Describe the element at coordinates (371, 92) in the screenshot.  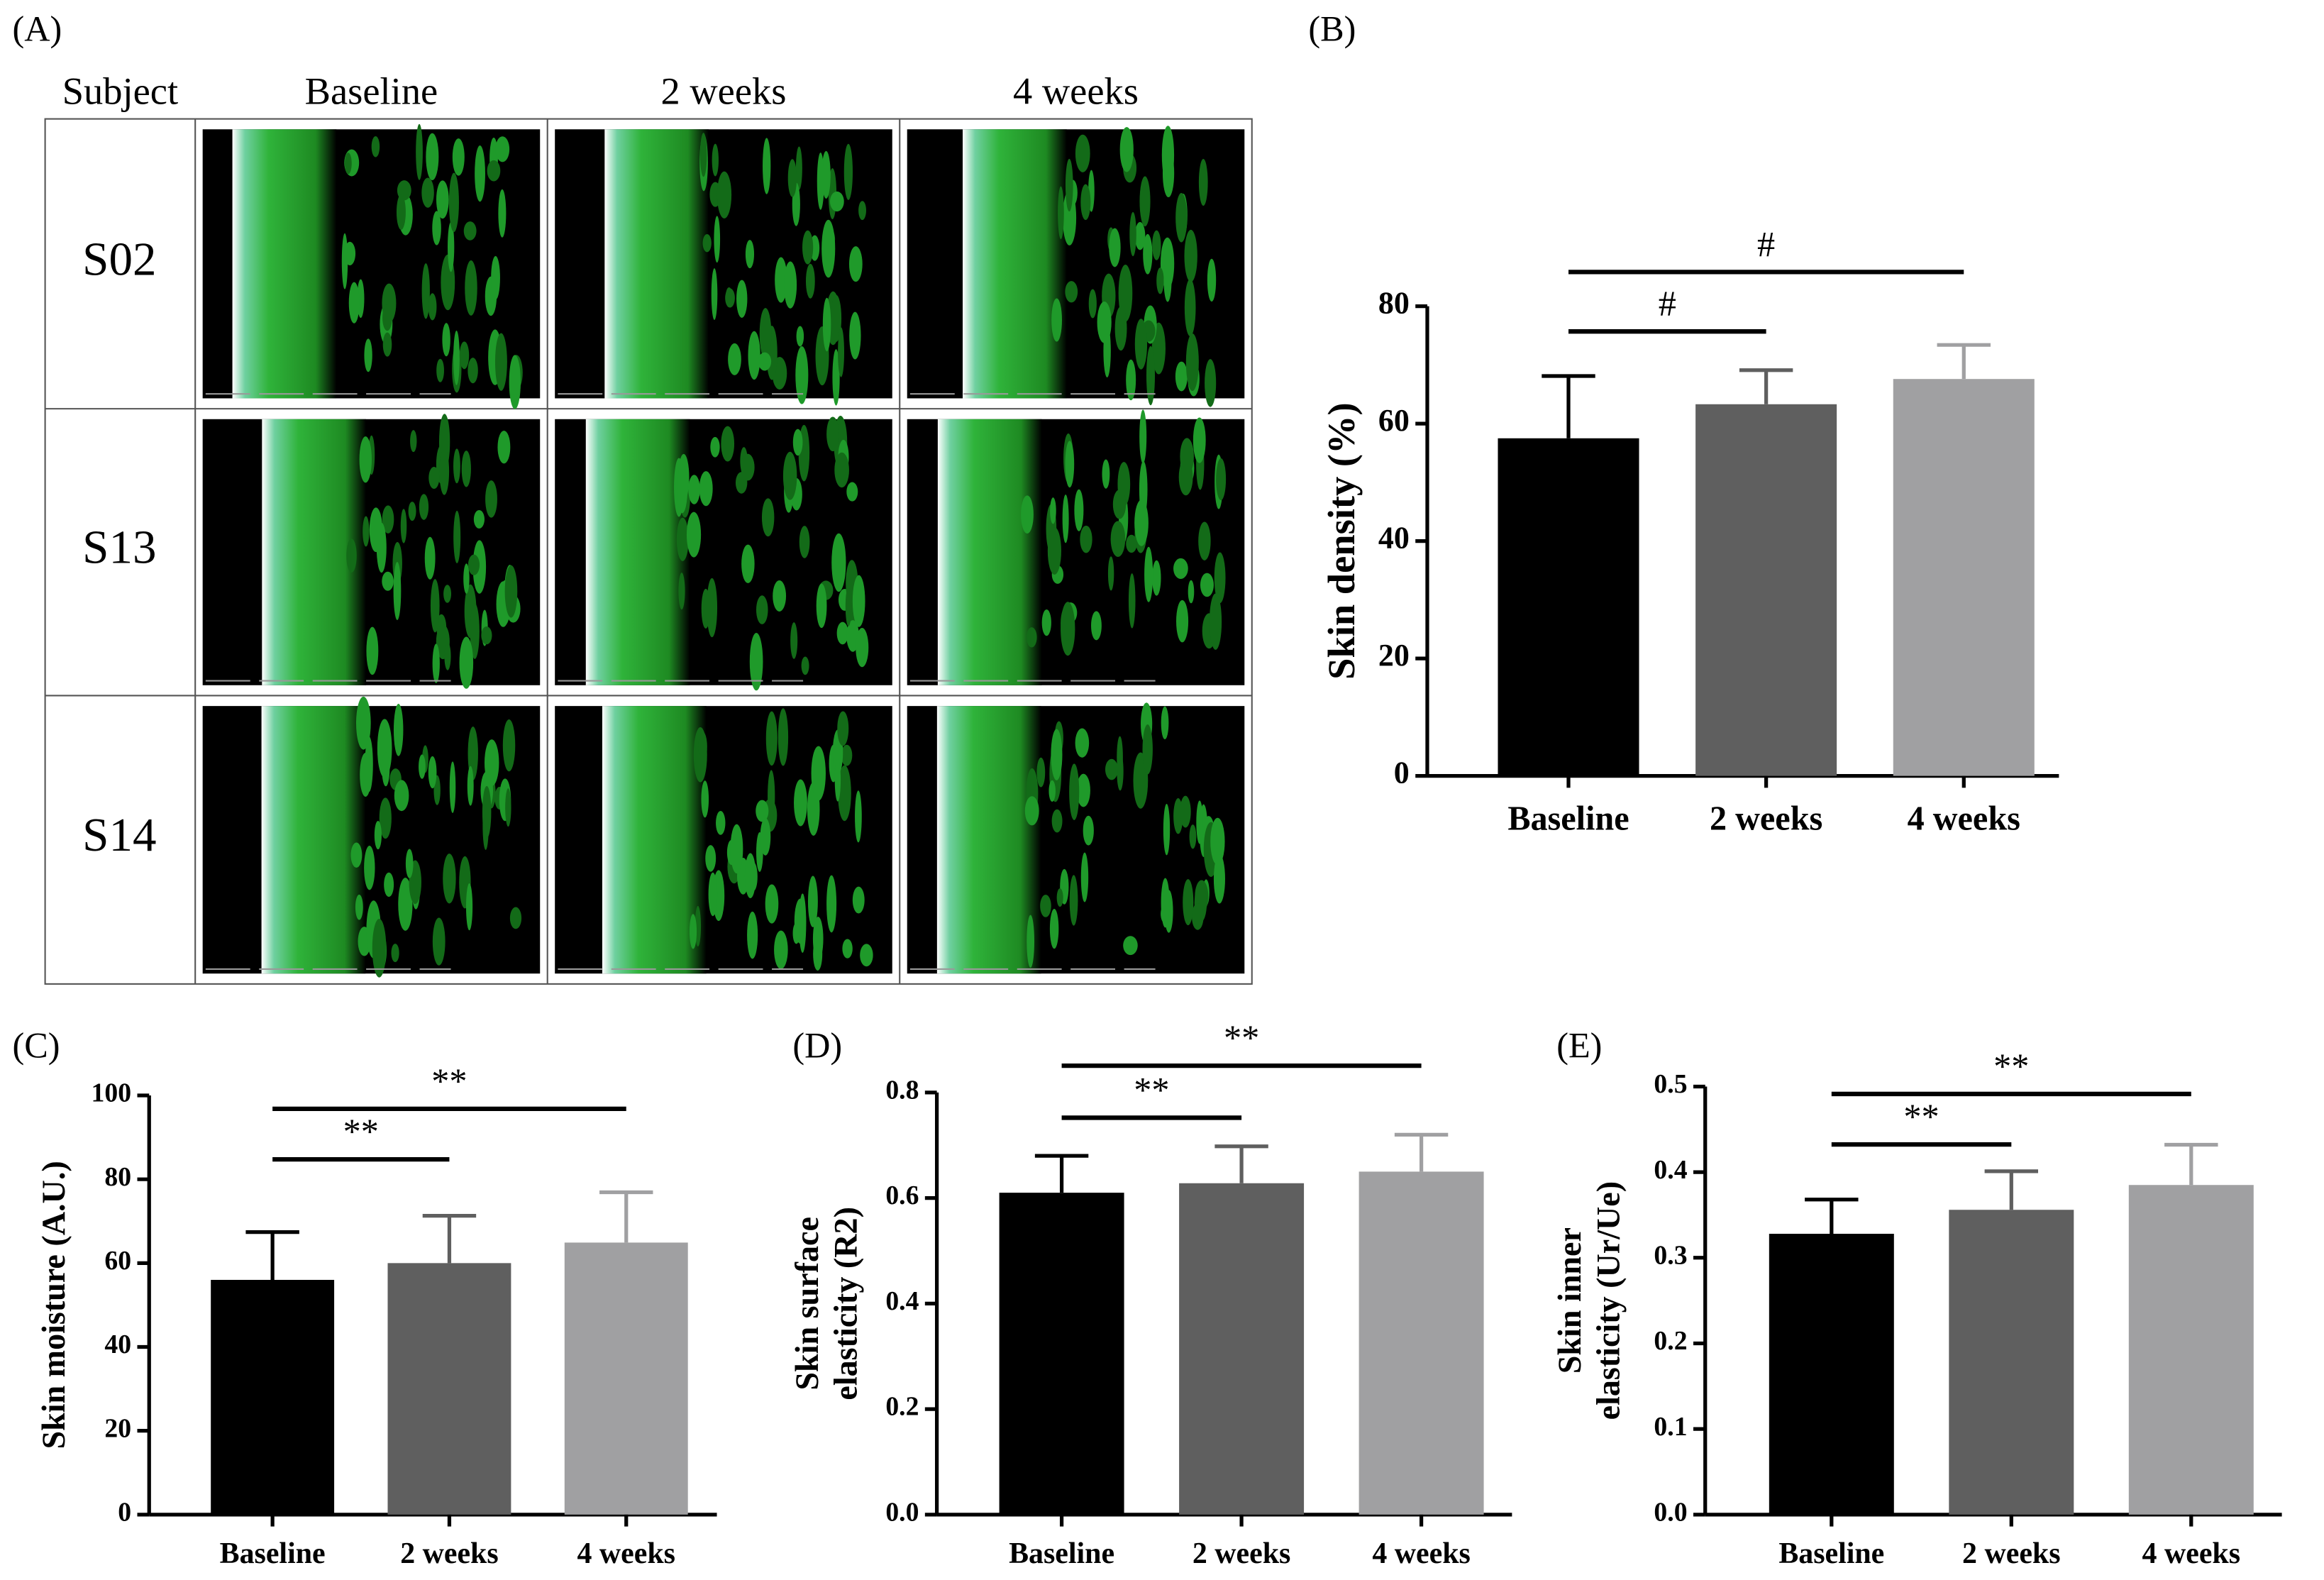
I see `column-header: Baseline` at that location.